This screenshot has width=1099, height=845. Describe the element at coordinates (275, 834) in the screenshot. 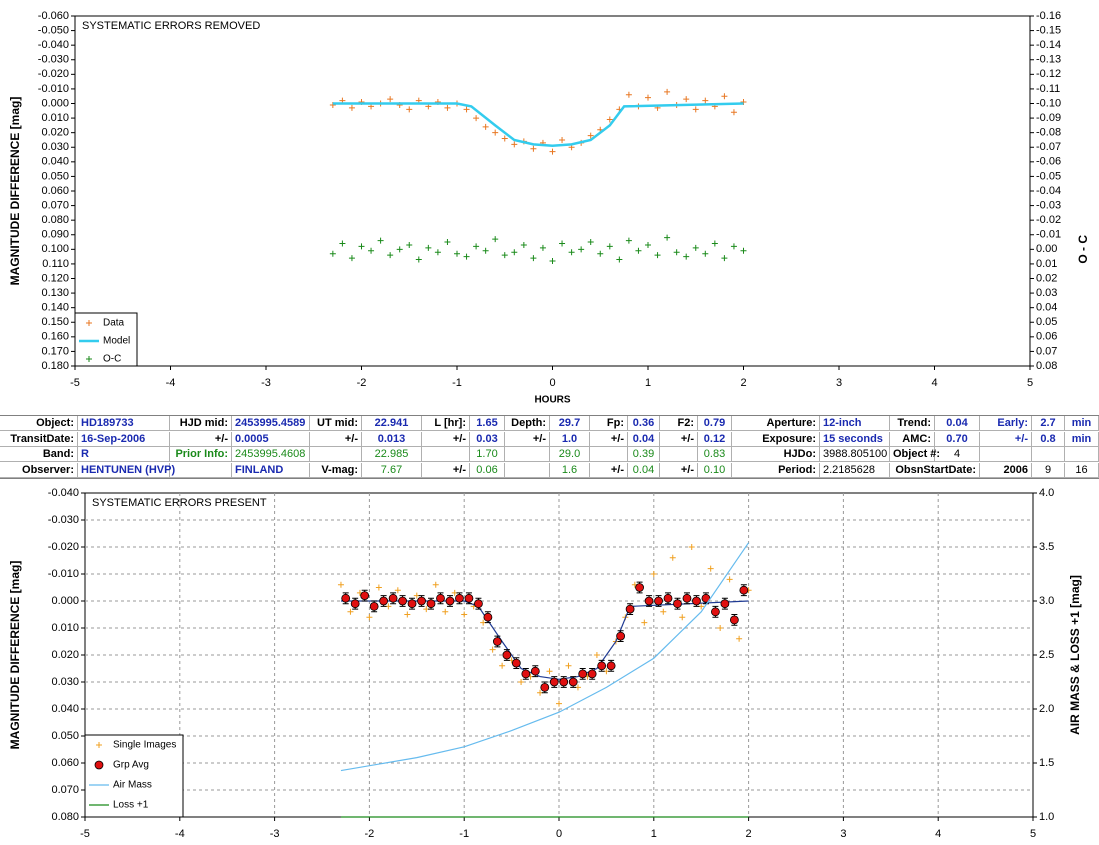

I see `x-tick-label: -3` at that location.